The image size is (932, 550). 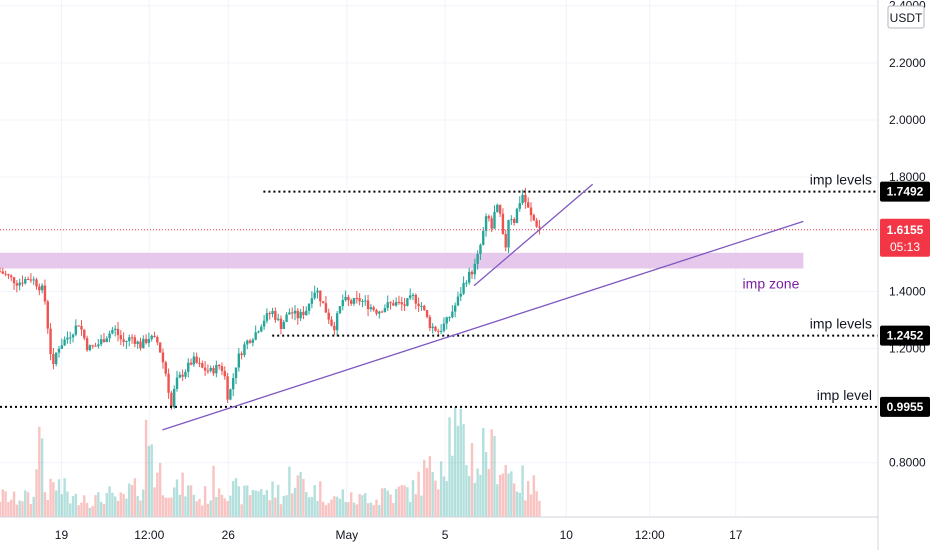 I want to click on support-level-badge, so click(x=905, y=335).